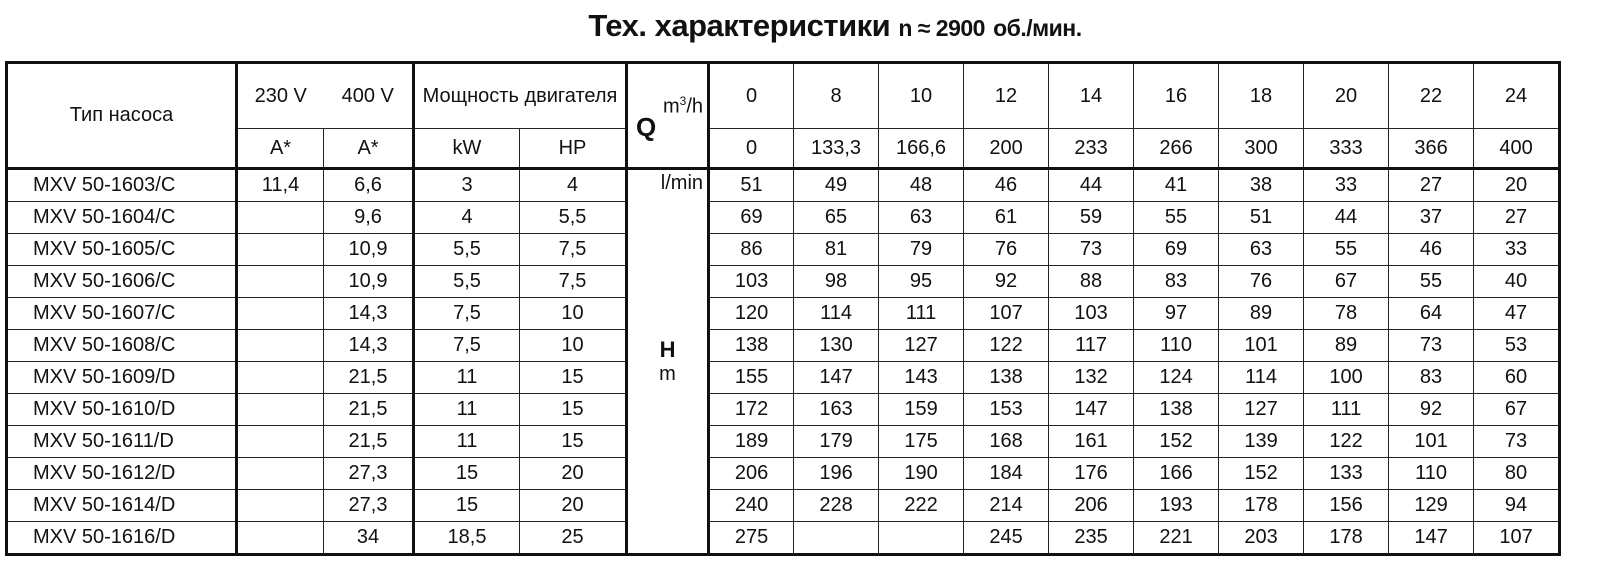  What do you see at coordinates (1091, 441) in the screenshot?
I see `head-value: 161` at bounding box center [1091, 441].